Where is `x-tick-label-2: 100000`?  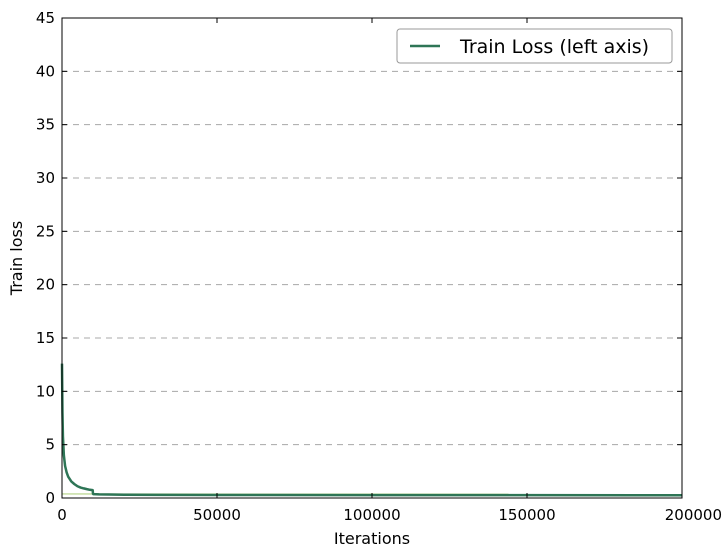
x-tick-label-2: 100000 is located at coordinates (371, 515).